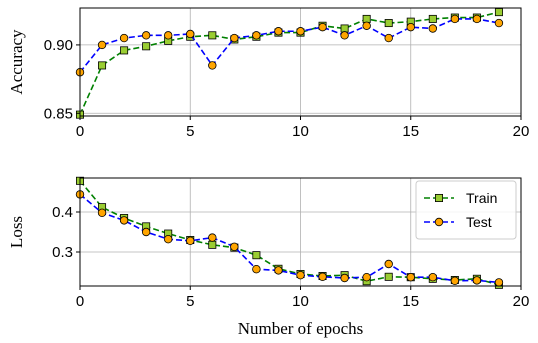 The image size is (538, 343). What do you see at coordinates (62, 252) in the screenshot?
I see `y-tick-label: 0.3` at bounding box center [62, 252].